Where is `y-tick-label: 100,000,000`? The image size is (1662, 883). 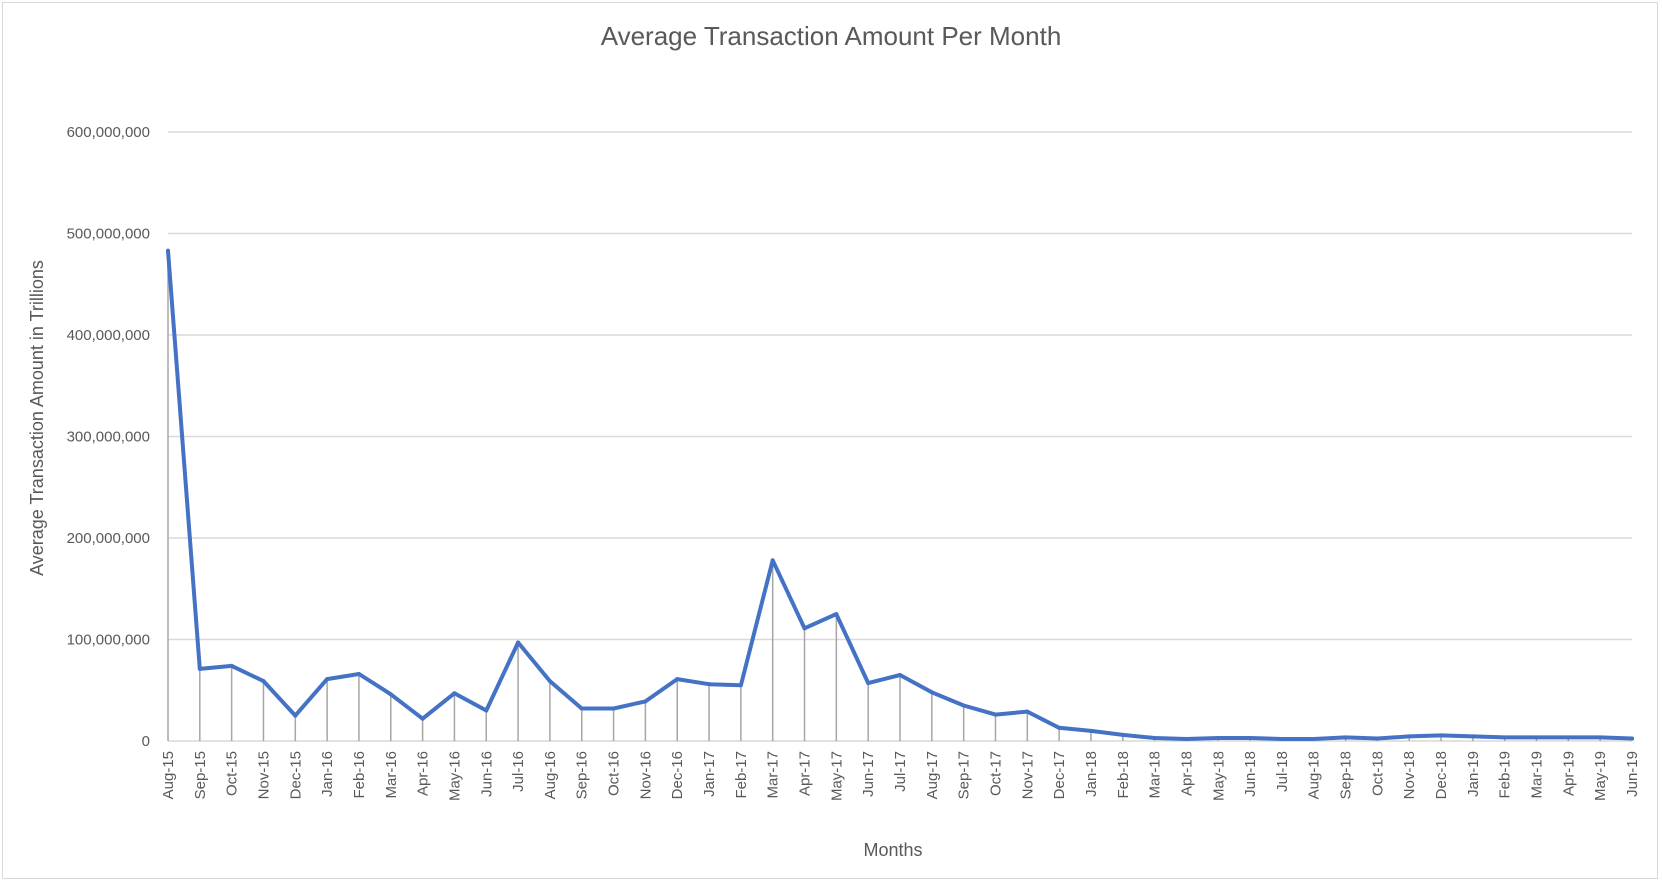 y-tick-label: 100,000,000 is located at coordinates (108, 640).